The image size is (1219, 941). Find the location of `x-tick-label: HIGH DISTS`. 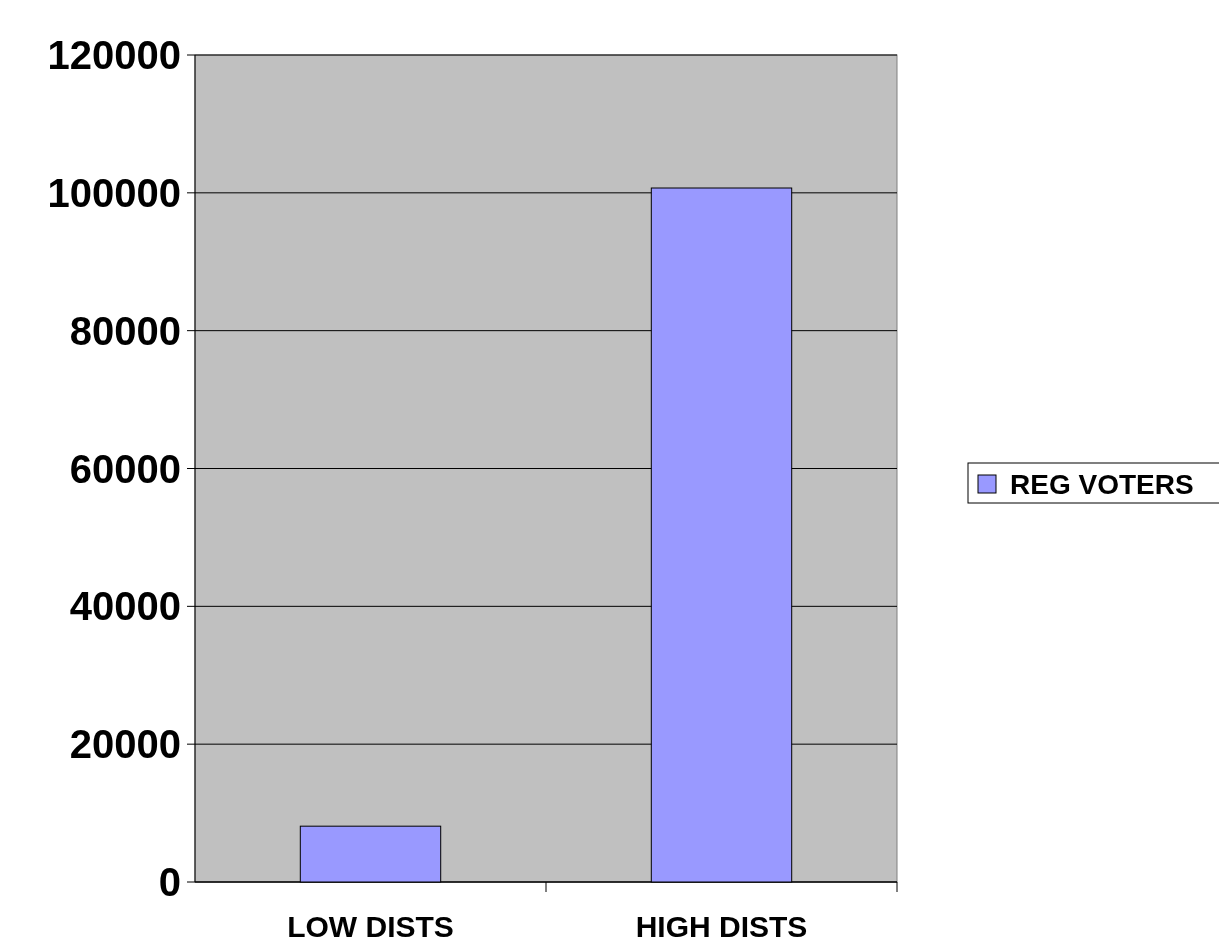

x-tick-label: HIGH DISTS is located at coordinates (721, 925).